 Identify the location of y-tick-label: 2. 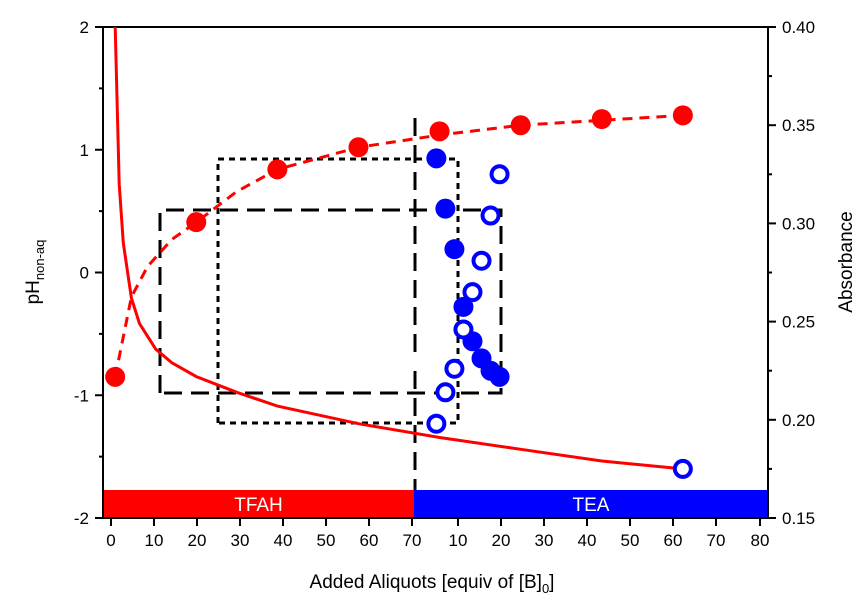
(84, 27).